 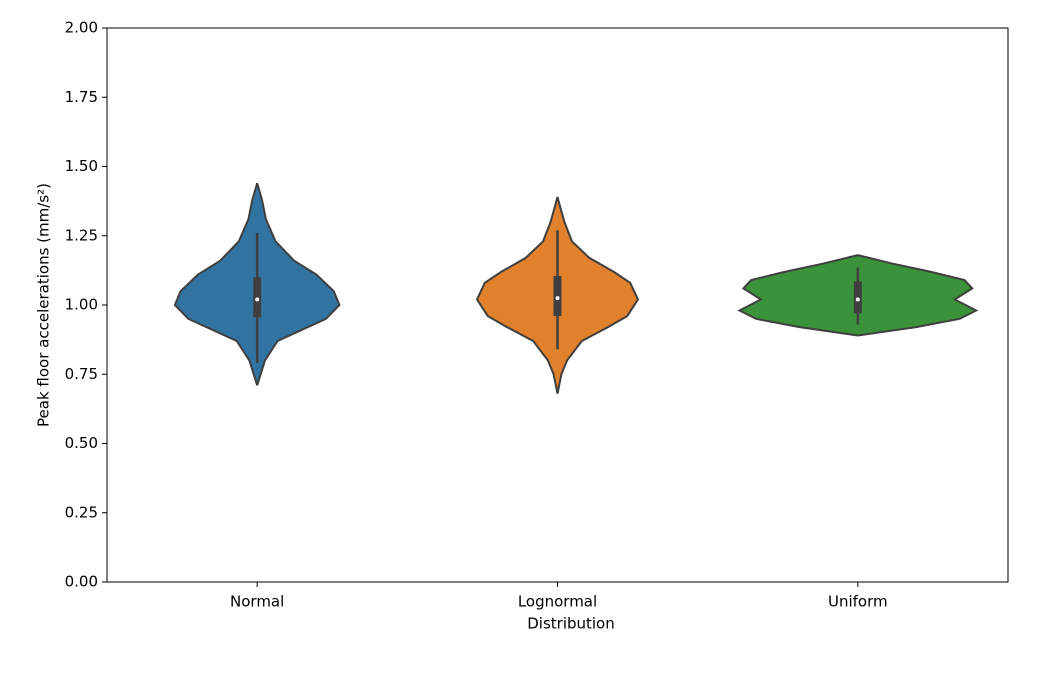 What do you see at coordinates (257, 602) in the screenshot?
I see `x-tick-label: Normal` at bounding box center [257, 602].